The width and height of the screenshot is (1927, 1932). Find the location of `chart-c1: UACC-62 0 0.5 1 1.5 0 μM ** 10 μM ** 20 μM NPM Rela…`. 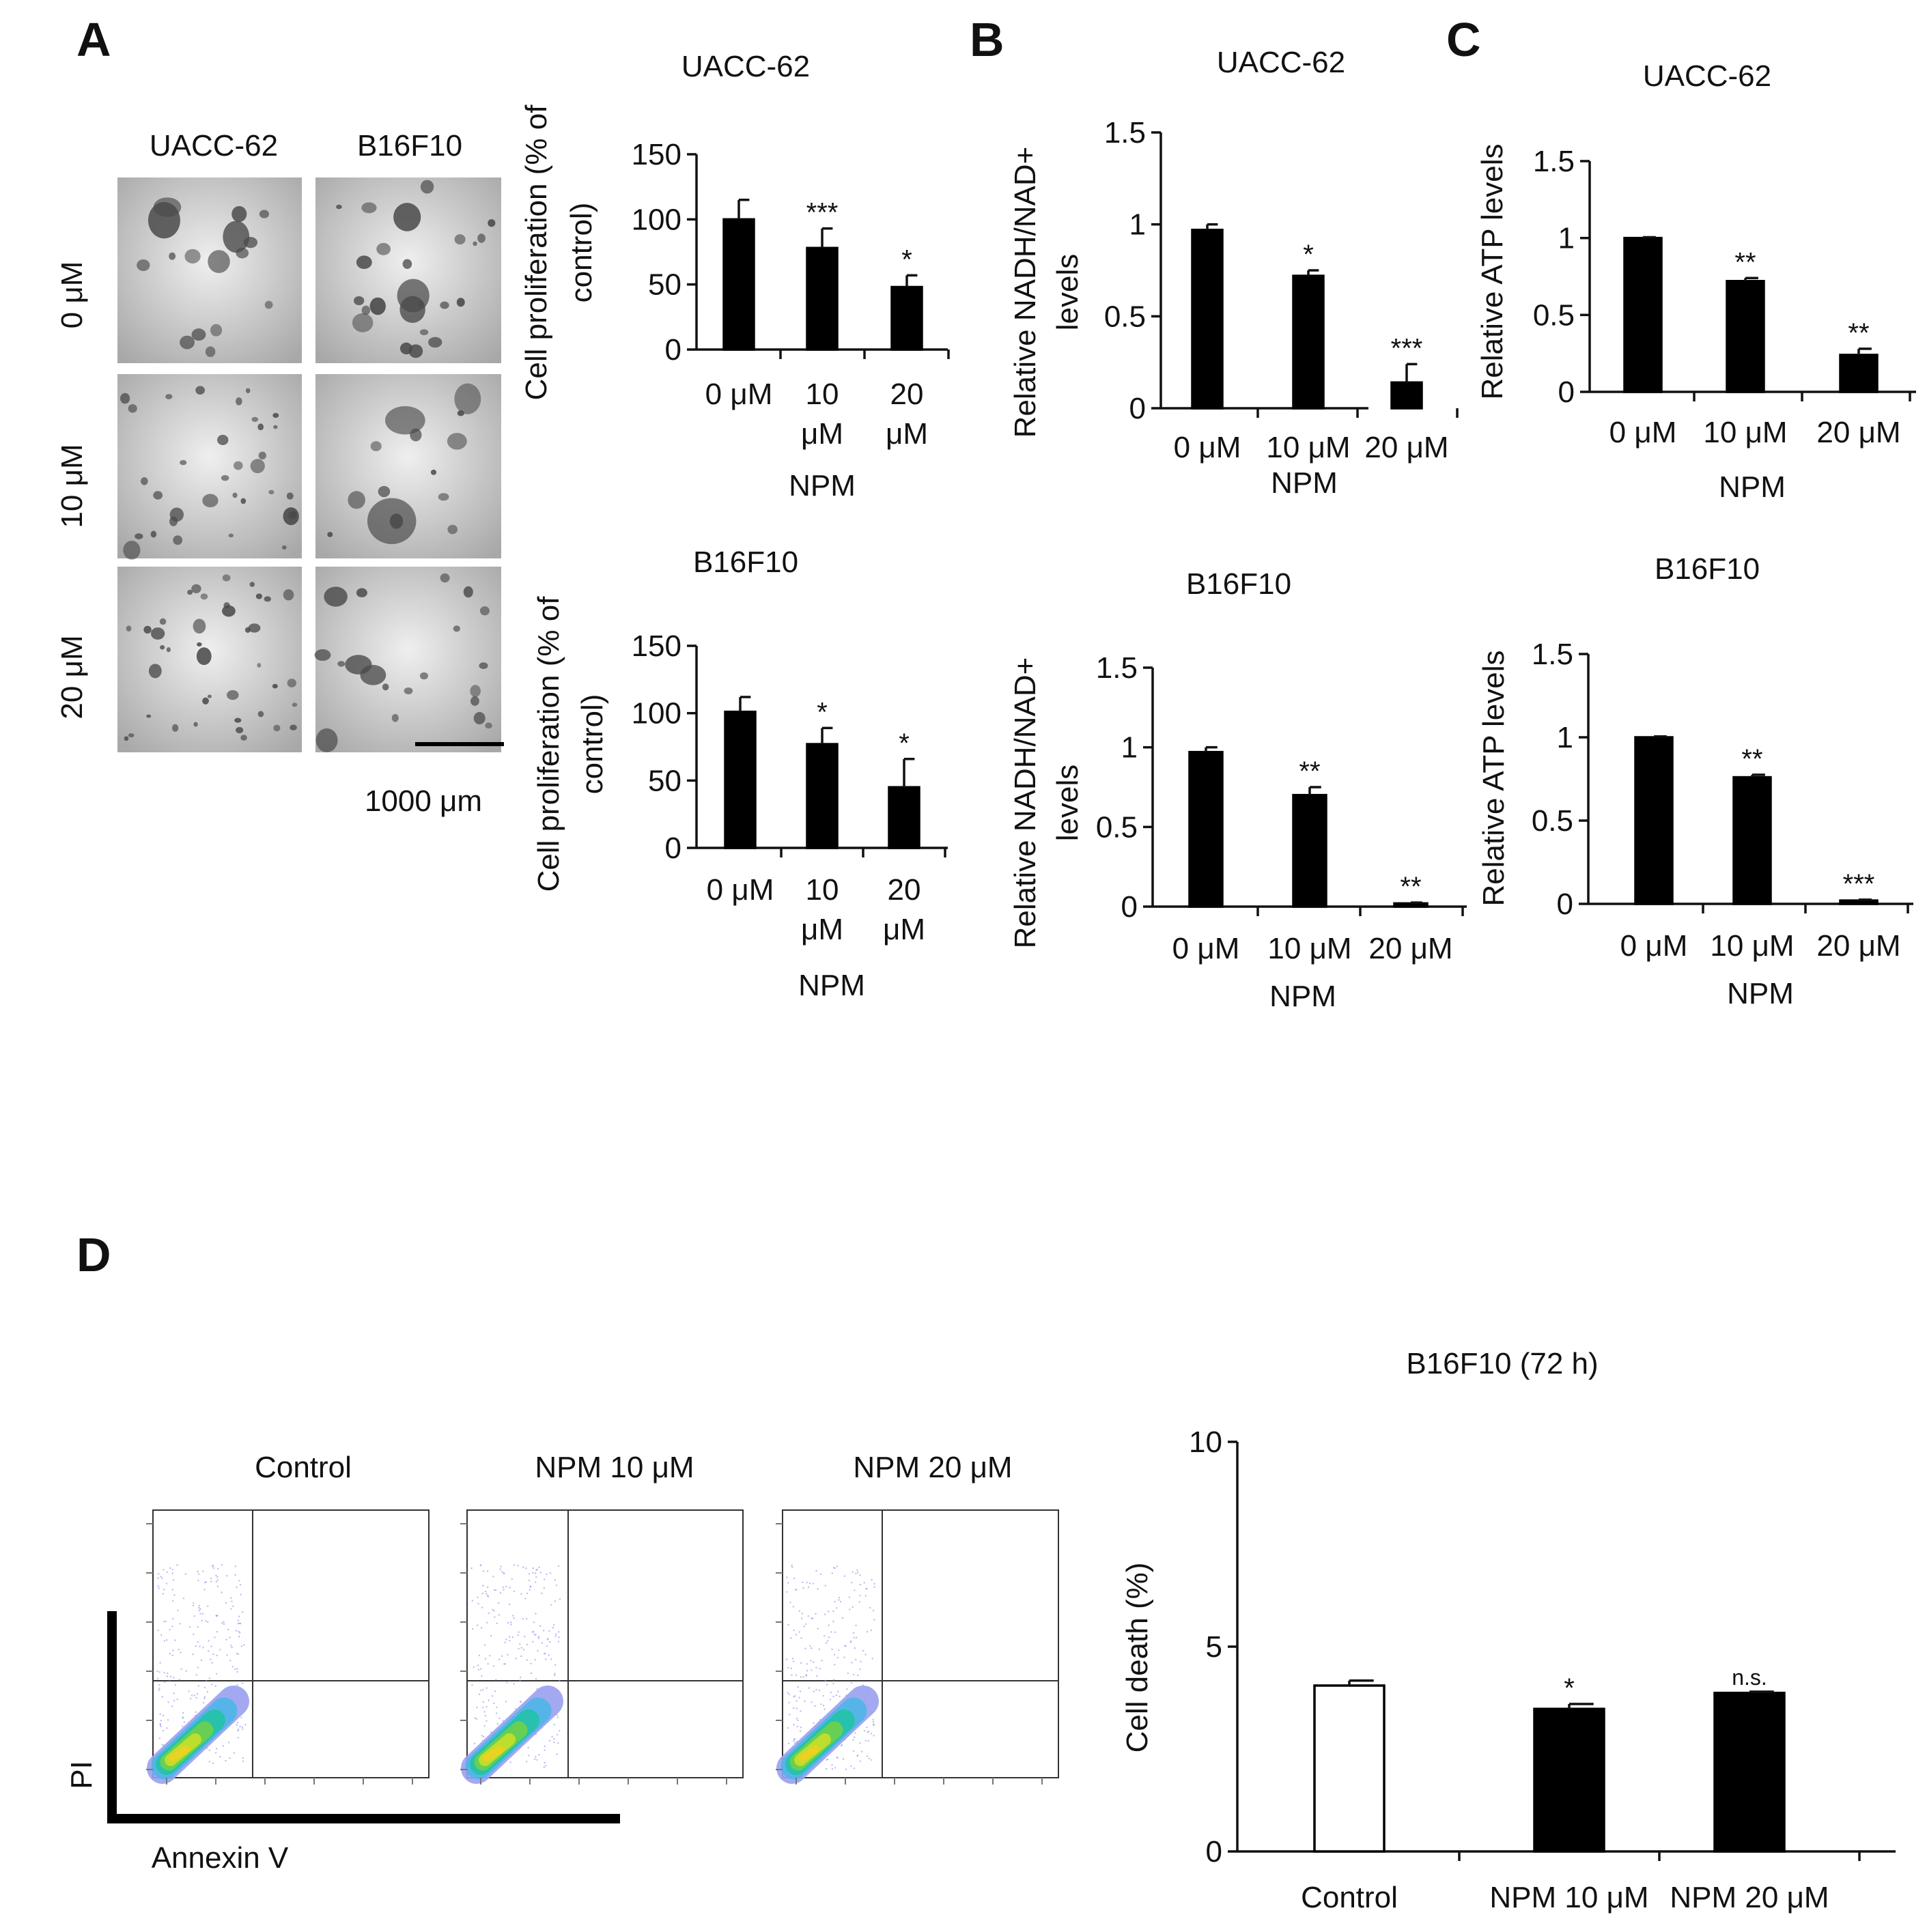

chart-c1: UACC-62 0 0.5 1 1.5 0 μM ** 10 μM ** 20 μM NPM Rela… is located at coordinates (1696, 281).